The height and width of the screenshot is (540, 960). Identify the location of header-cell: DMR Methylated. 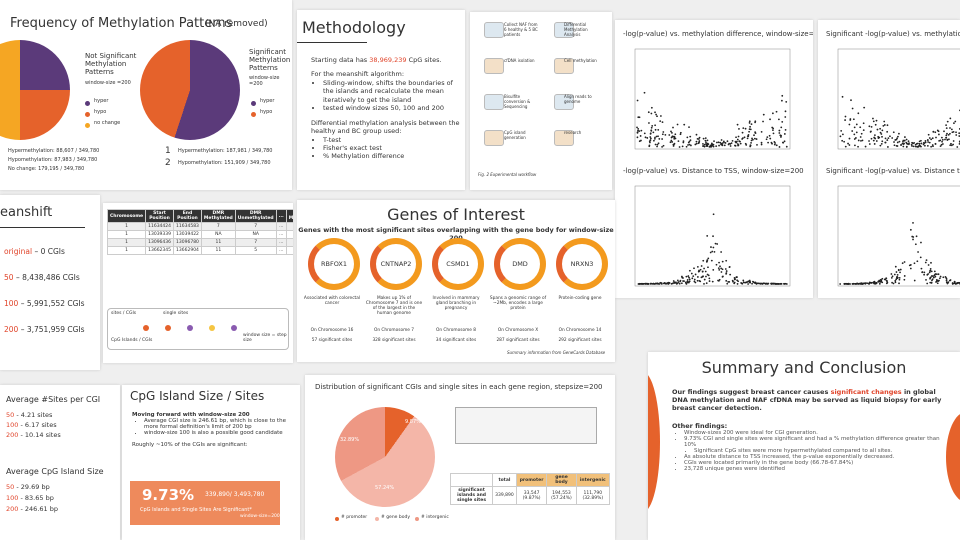
(218, 216).